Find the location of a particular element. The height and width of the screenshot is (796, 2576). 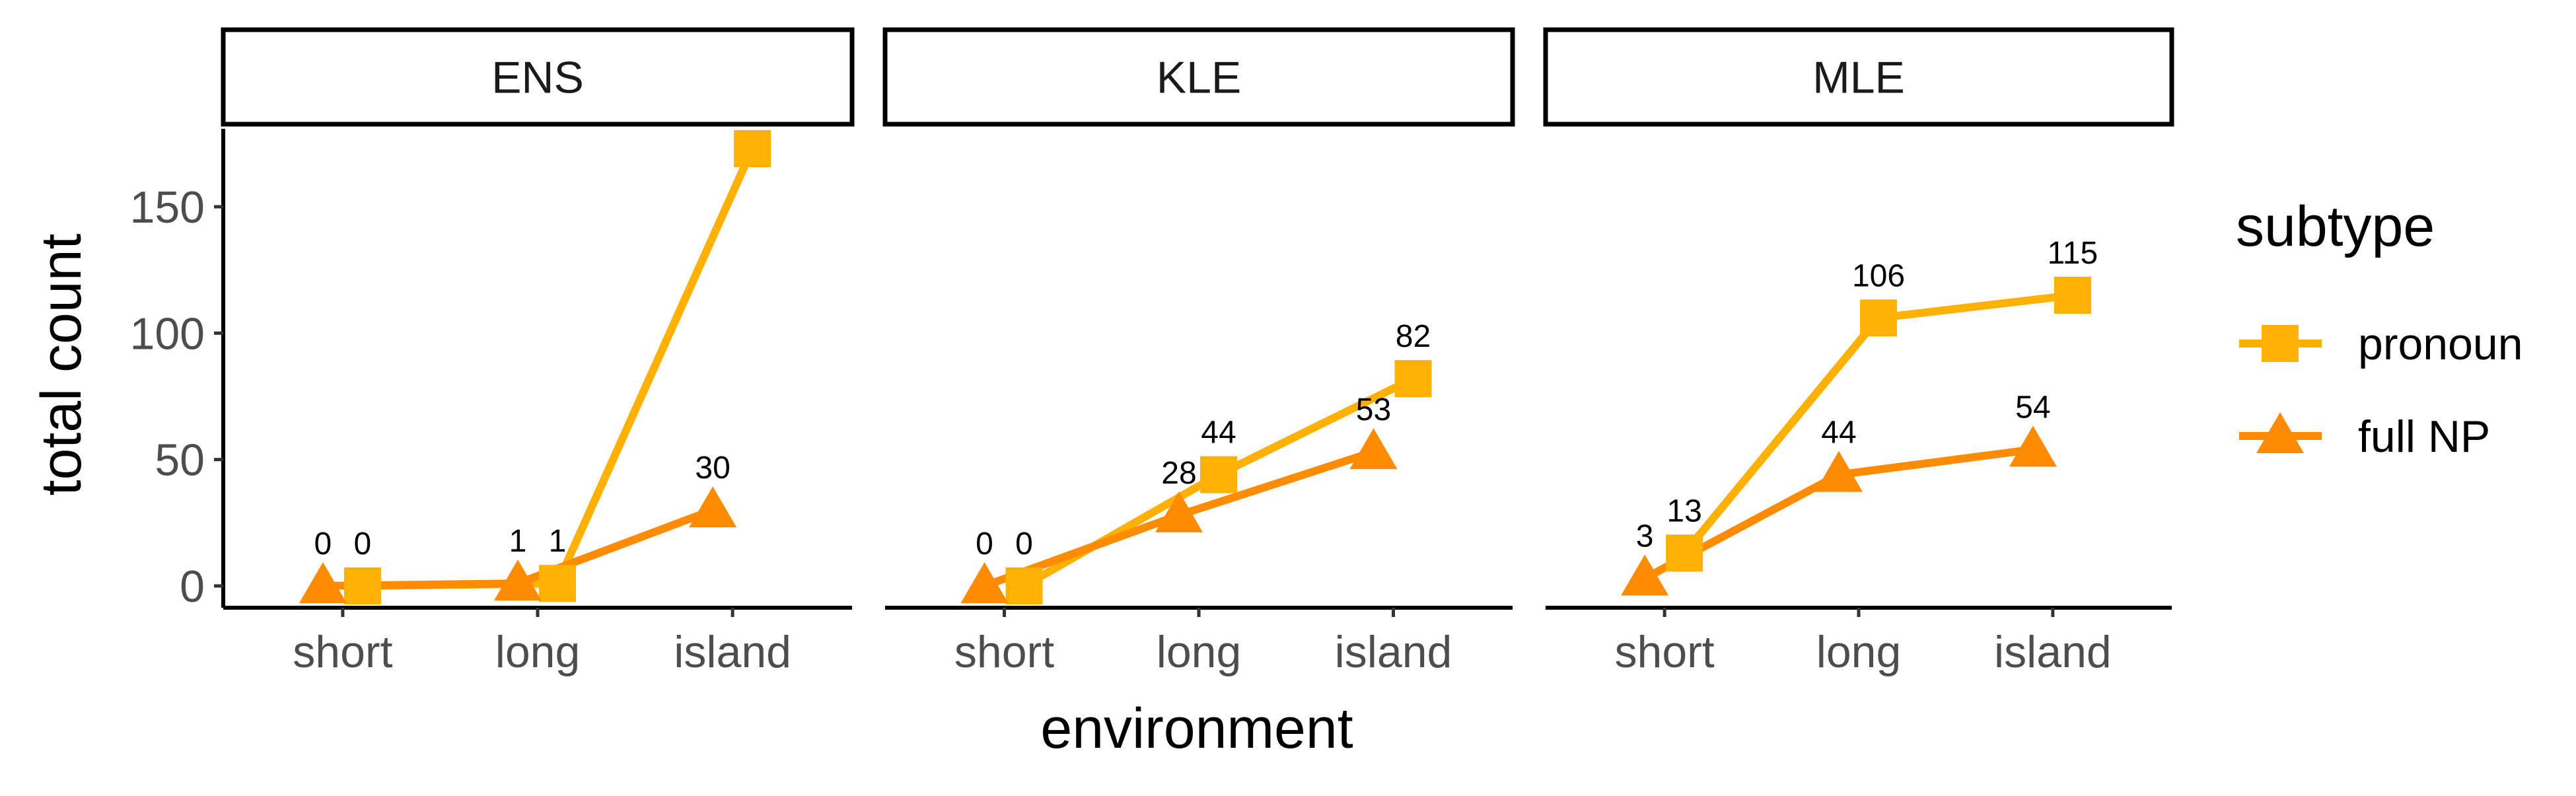

data-label: 54 is located at coordinates (2033, 407).